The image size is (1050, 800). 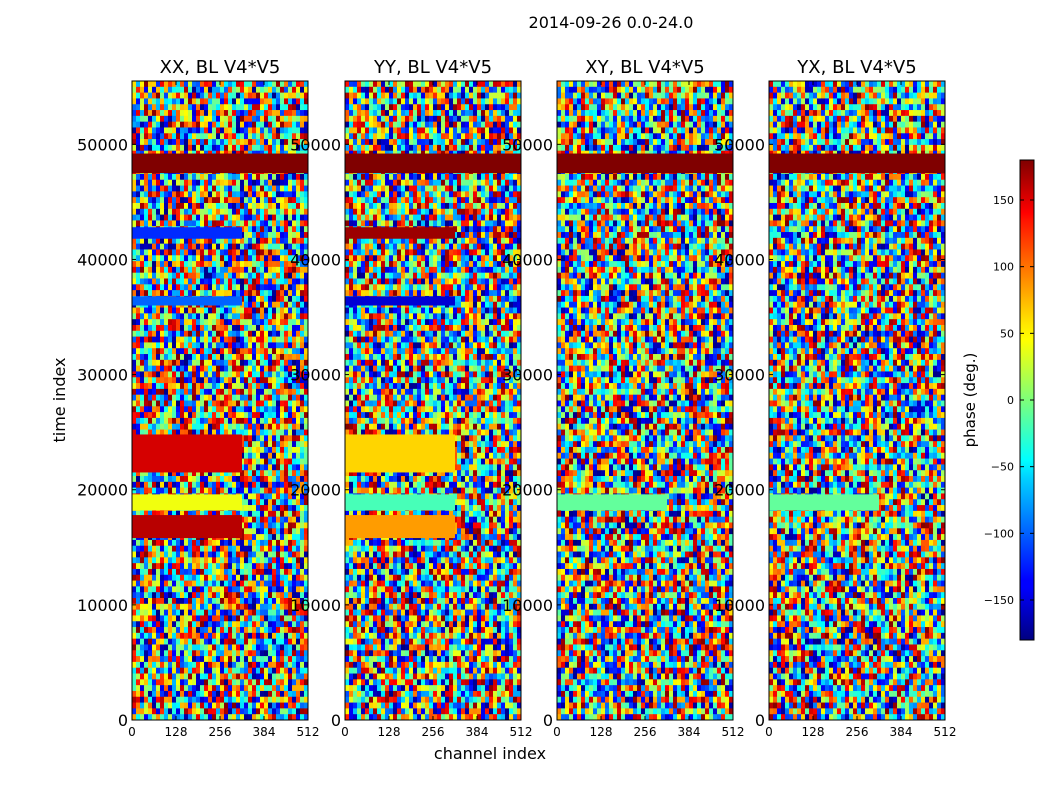 What do you see at coordinates (490, 753) in the screenshot?
I see `x-axis-label: channel index` at bounding box center [490, 753].